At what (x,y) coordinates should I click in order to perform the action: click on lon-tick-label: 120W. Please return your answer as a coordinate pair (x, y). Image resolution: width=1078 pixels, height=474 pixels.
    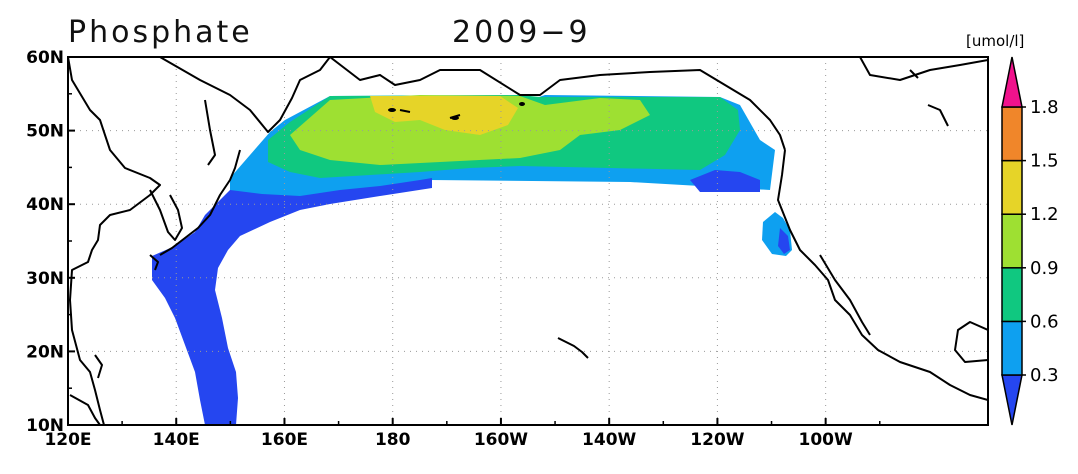
    Looking at the image, I should click on (717, 440).